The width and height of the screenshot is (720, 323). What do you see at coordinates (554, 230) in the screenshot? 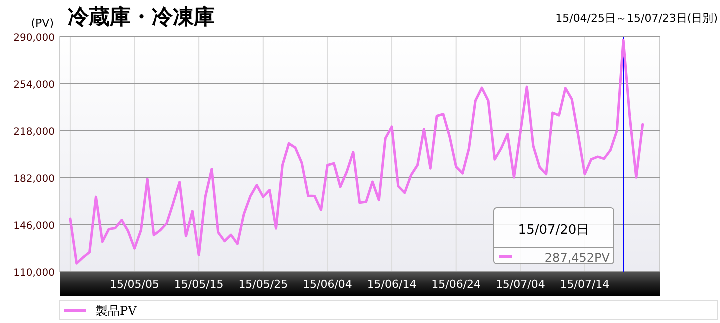
I see `annotation: 15/07/20日` at bounding box center [554, 230].